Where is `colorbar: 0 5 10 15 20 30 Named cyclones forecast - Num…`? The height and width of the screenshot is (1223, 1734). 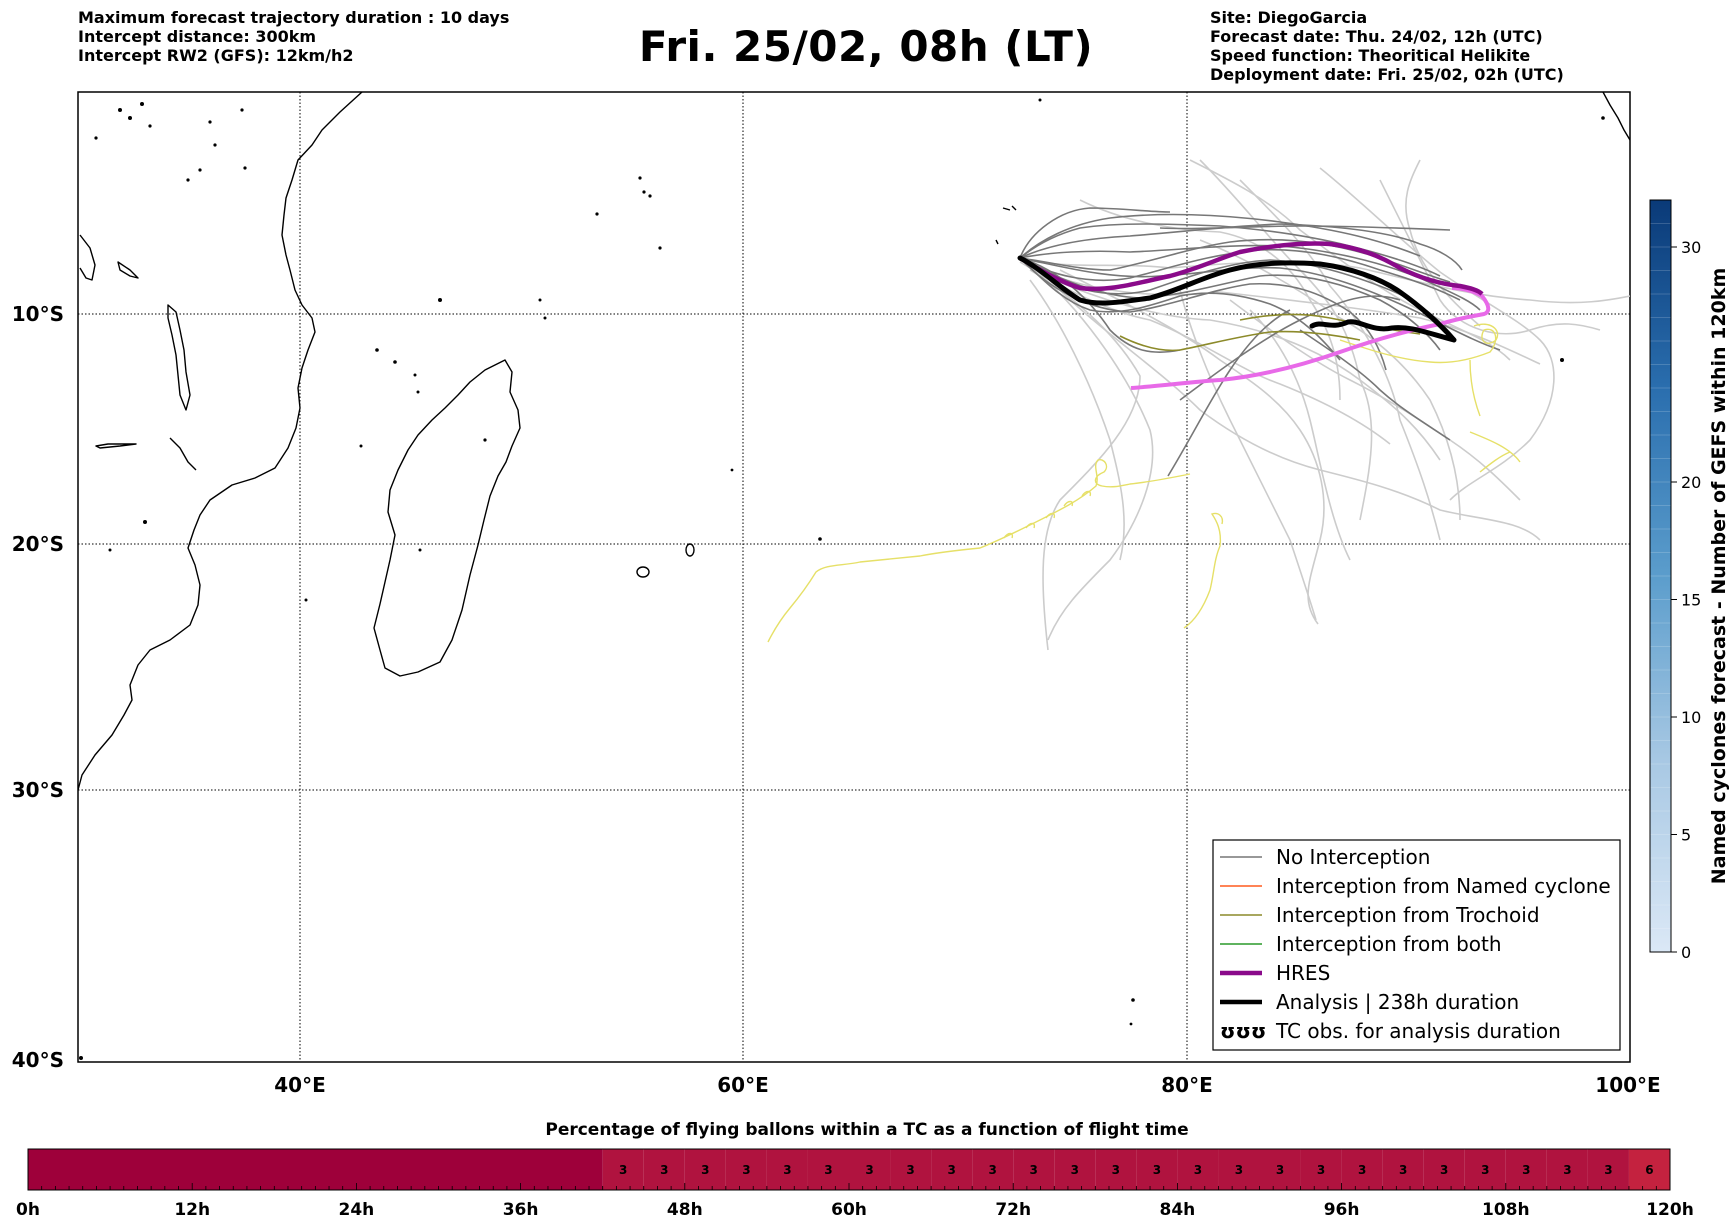
colorbar: 0 5 10 15 20 30 Named cyclones forecast - Num… is located at coordinates (1689, 580).